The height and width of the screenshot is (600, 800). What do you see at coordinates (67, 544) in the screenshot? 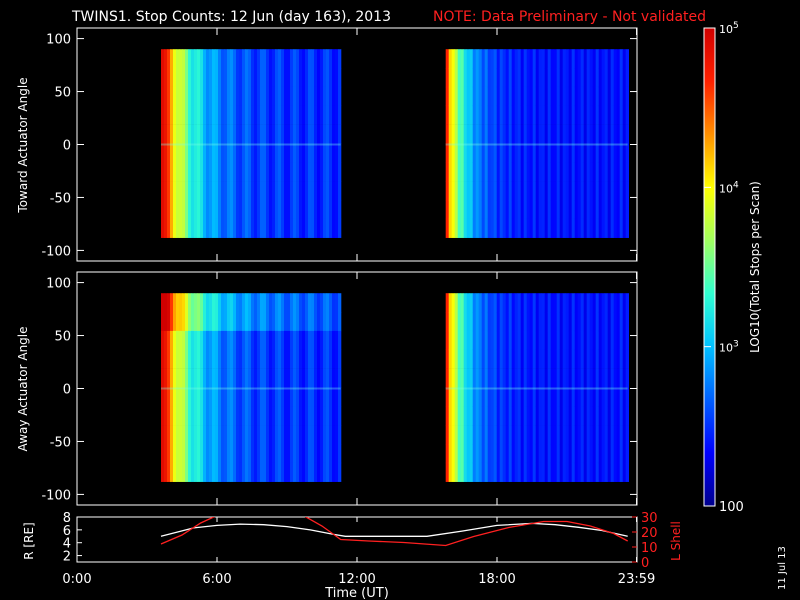
I see `left-tick-label: 4` at bounding box center [67, 544].